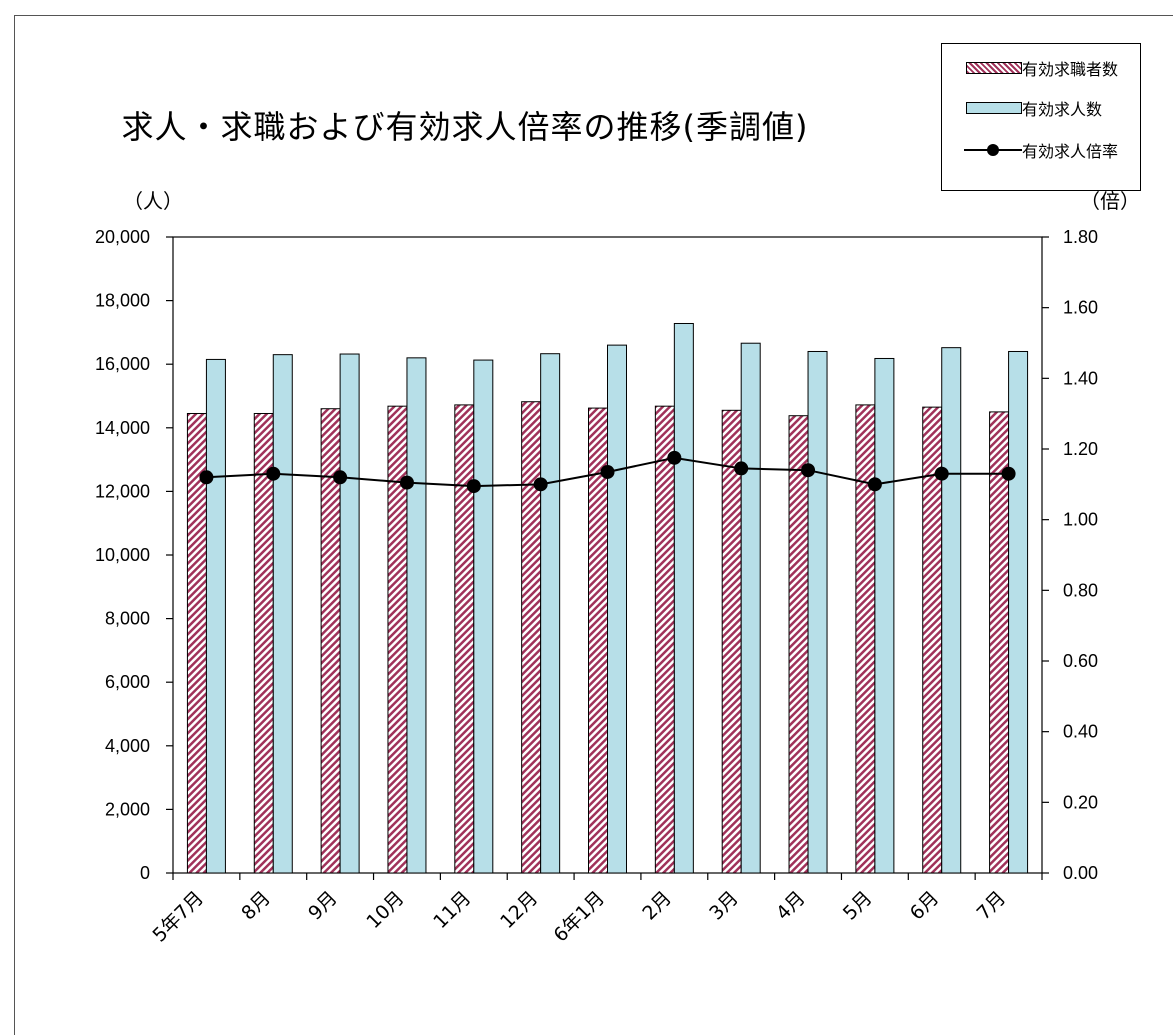  I want to click on x-tick-label: 7月, so click(992, 906).